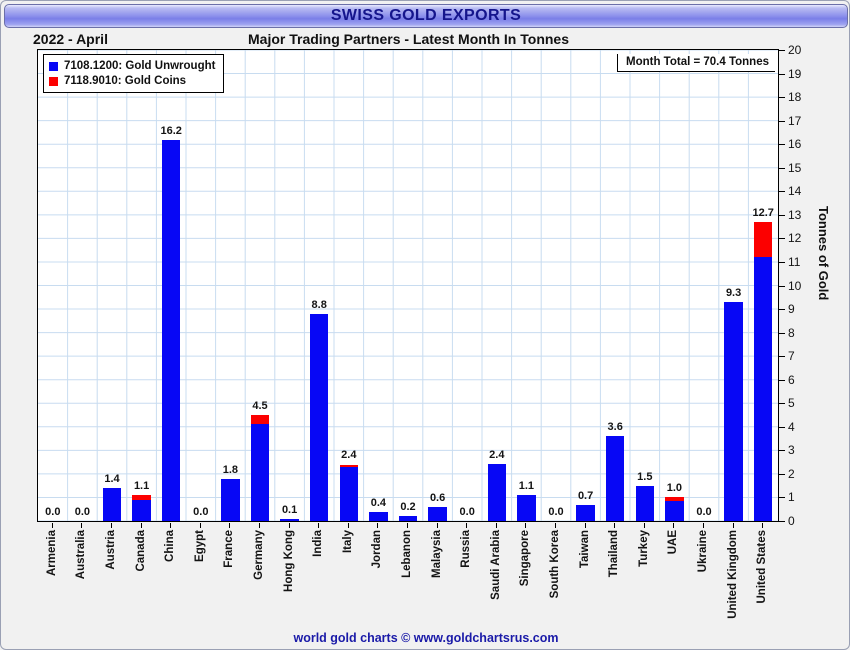 Image resolution: width=850 pixels, height=650 pixels. What do you see at coordinates (555, 564) in the screenshot?
I see `x-tick-label-south-korea: South Korea` at bounding box center [555, 564].